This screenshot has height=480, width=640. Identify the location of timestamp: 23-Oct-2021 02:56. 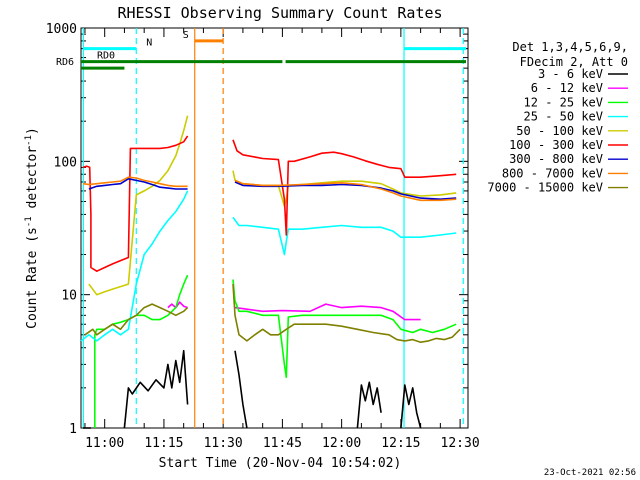
(590, 473).